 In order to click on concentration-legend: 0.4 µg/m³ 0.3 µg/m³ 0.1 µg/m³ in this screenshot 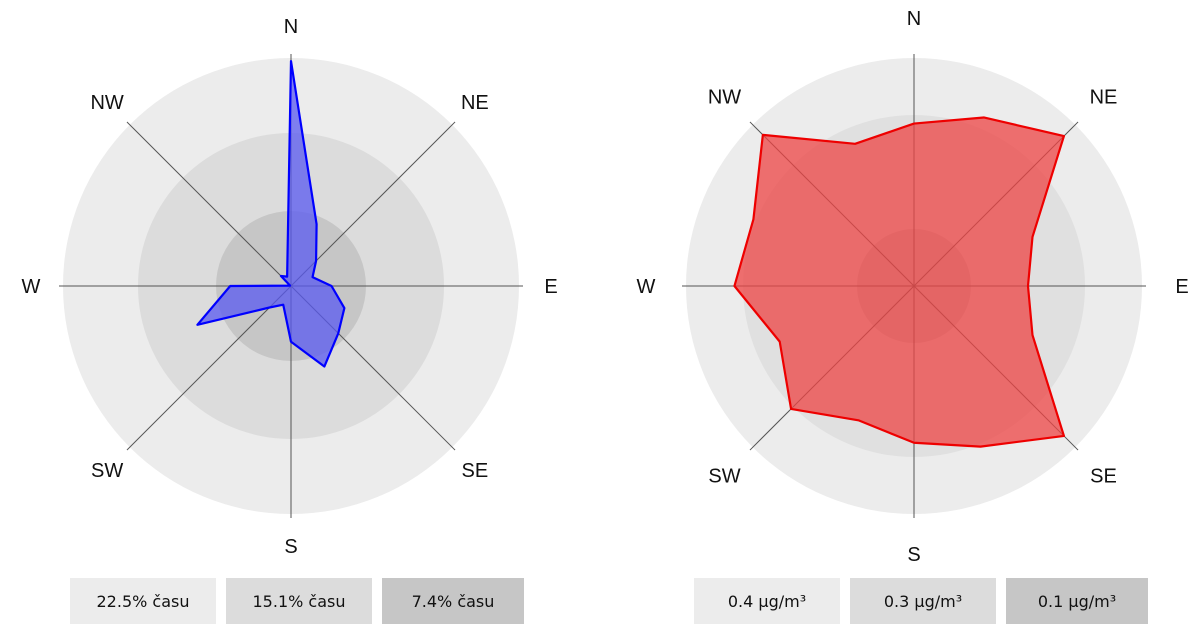, I will do `click(921, 601)`.